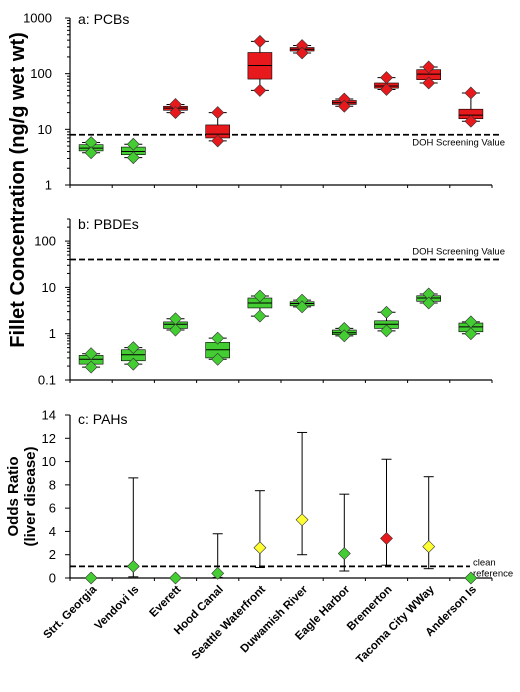 Image resolution: width=520 pixels, height=692 pixels. I want to click on panel-c-y-axis-label: (liver disease), so click(30, 496).